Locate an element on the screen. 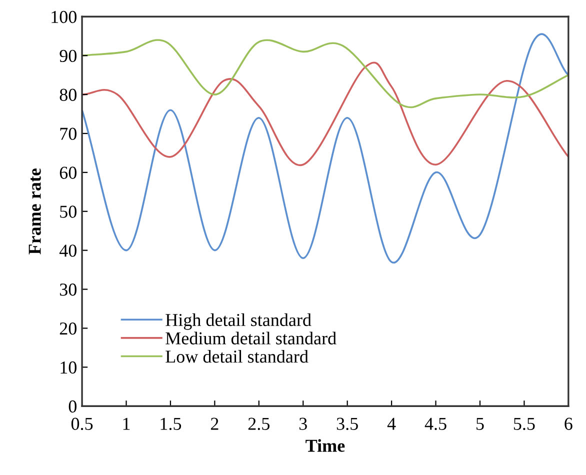 This screenshot has height=475, width=586. x-tick-label: 2 is located at coordinates (214, 424).